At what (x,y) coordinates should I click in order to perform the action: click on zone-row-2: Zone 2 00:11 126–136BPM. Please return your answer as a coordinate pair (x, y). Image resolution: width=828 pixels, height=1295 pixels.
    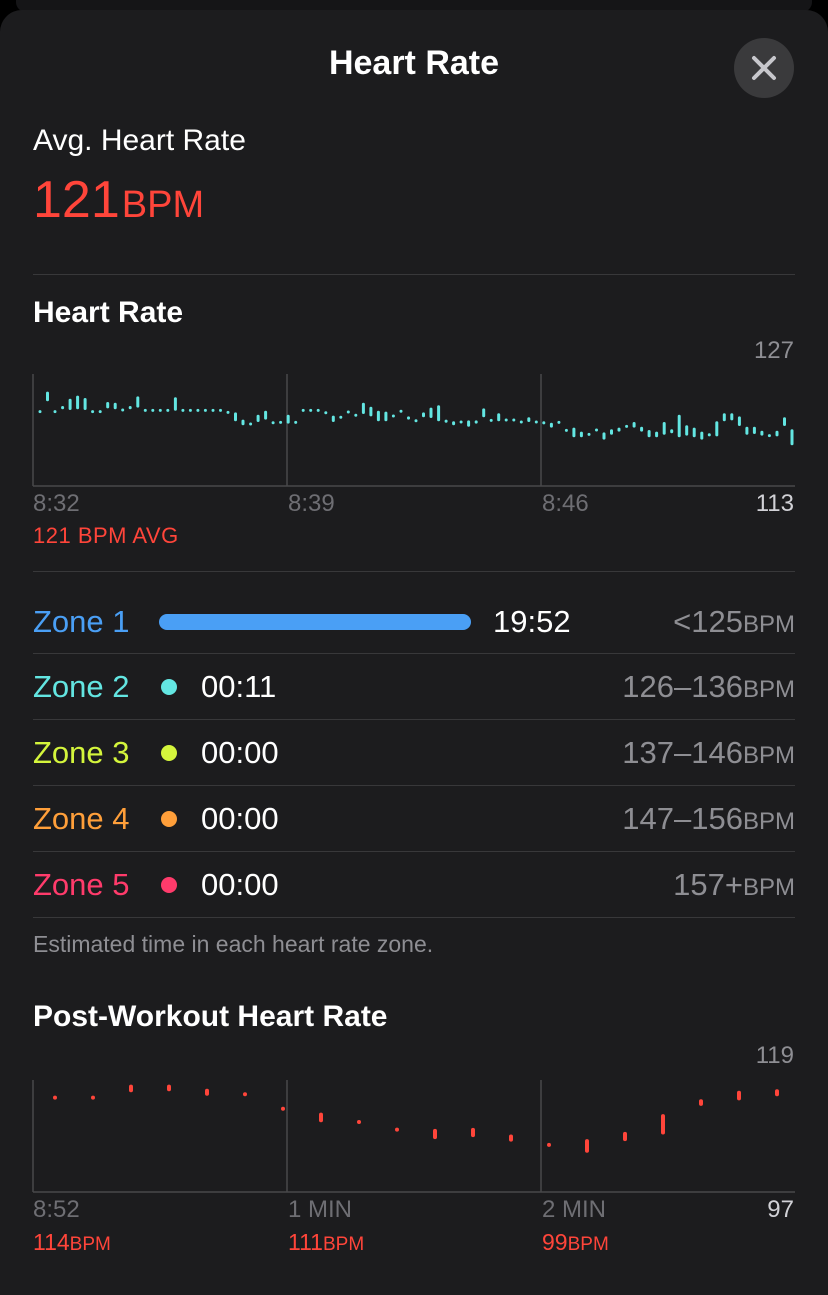
    Looking at the image, I should click on (414, 687).